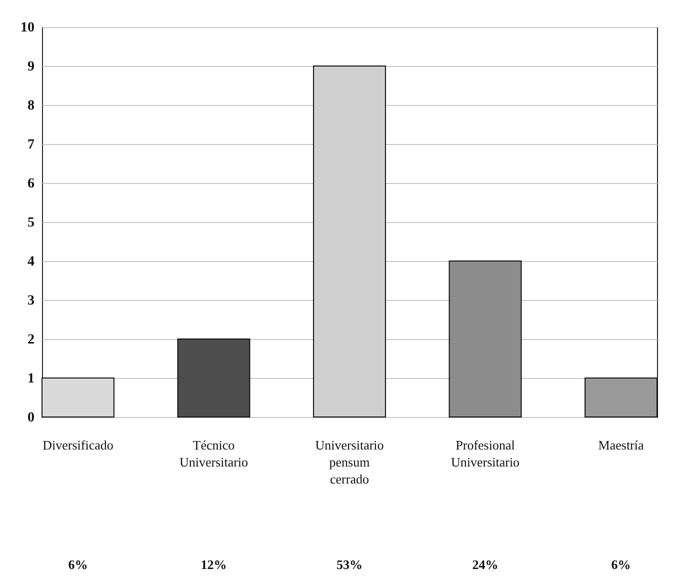 The width and height of the screenshot is (700, 581). What do you see at coordinates (31, 223) in the screenshot?
I see `y-tick-label: 5` at bounding box center [31, 223].